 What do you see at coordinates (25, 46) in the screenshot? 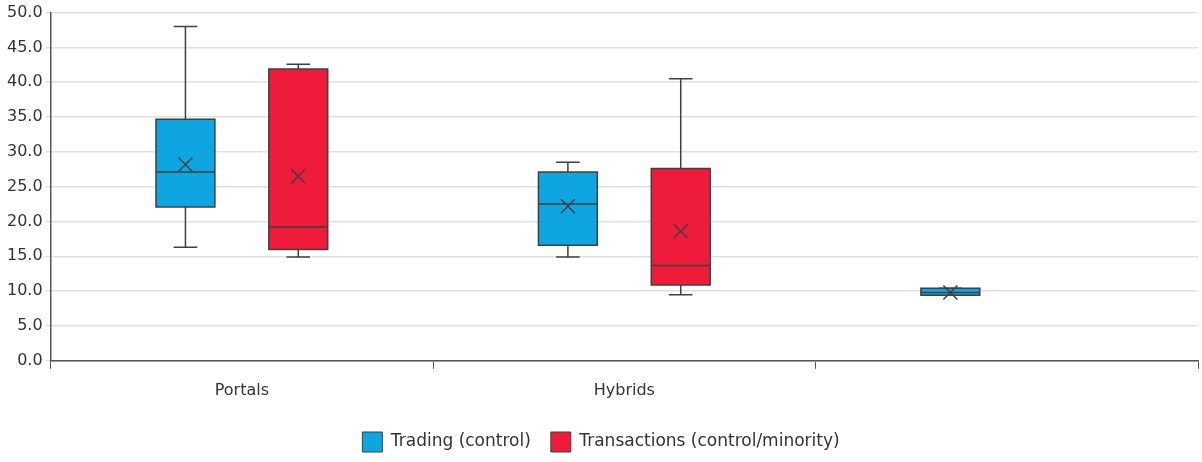
I see `y-tick-label: 45.0` at bounding box center [25, 46].